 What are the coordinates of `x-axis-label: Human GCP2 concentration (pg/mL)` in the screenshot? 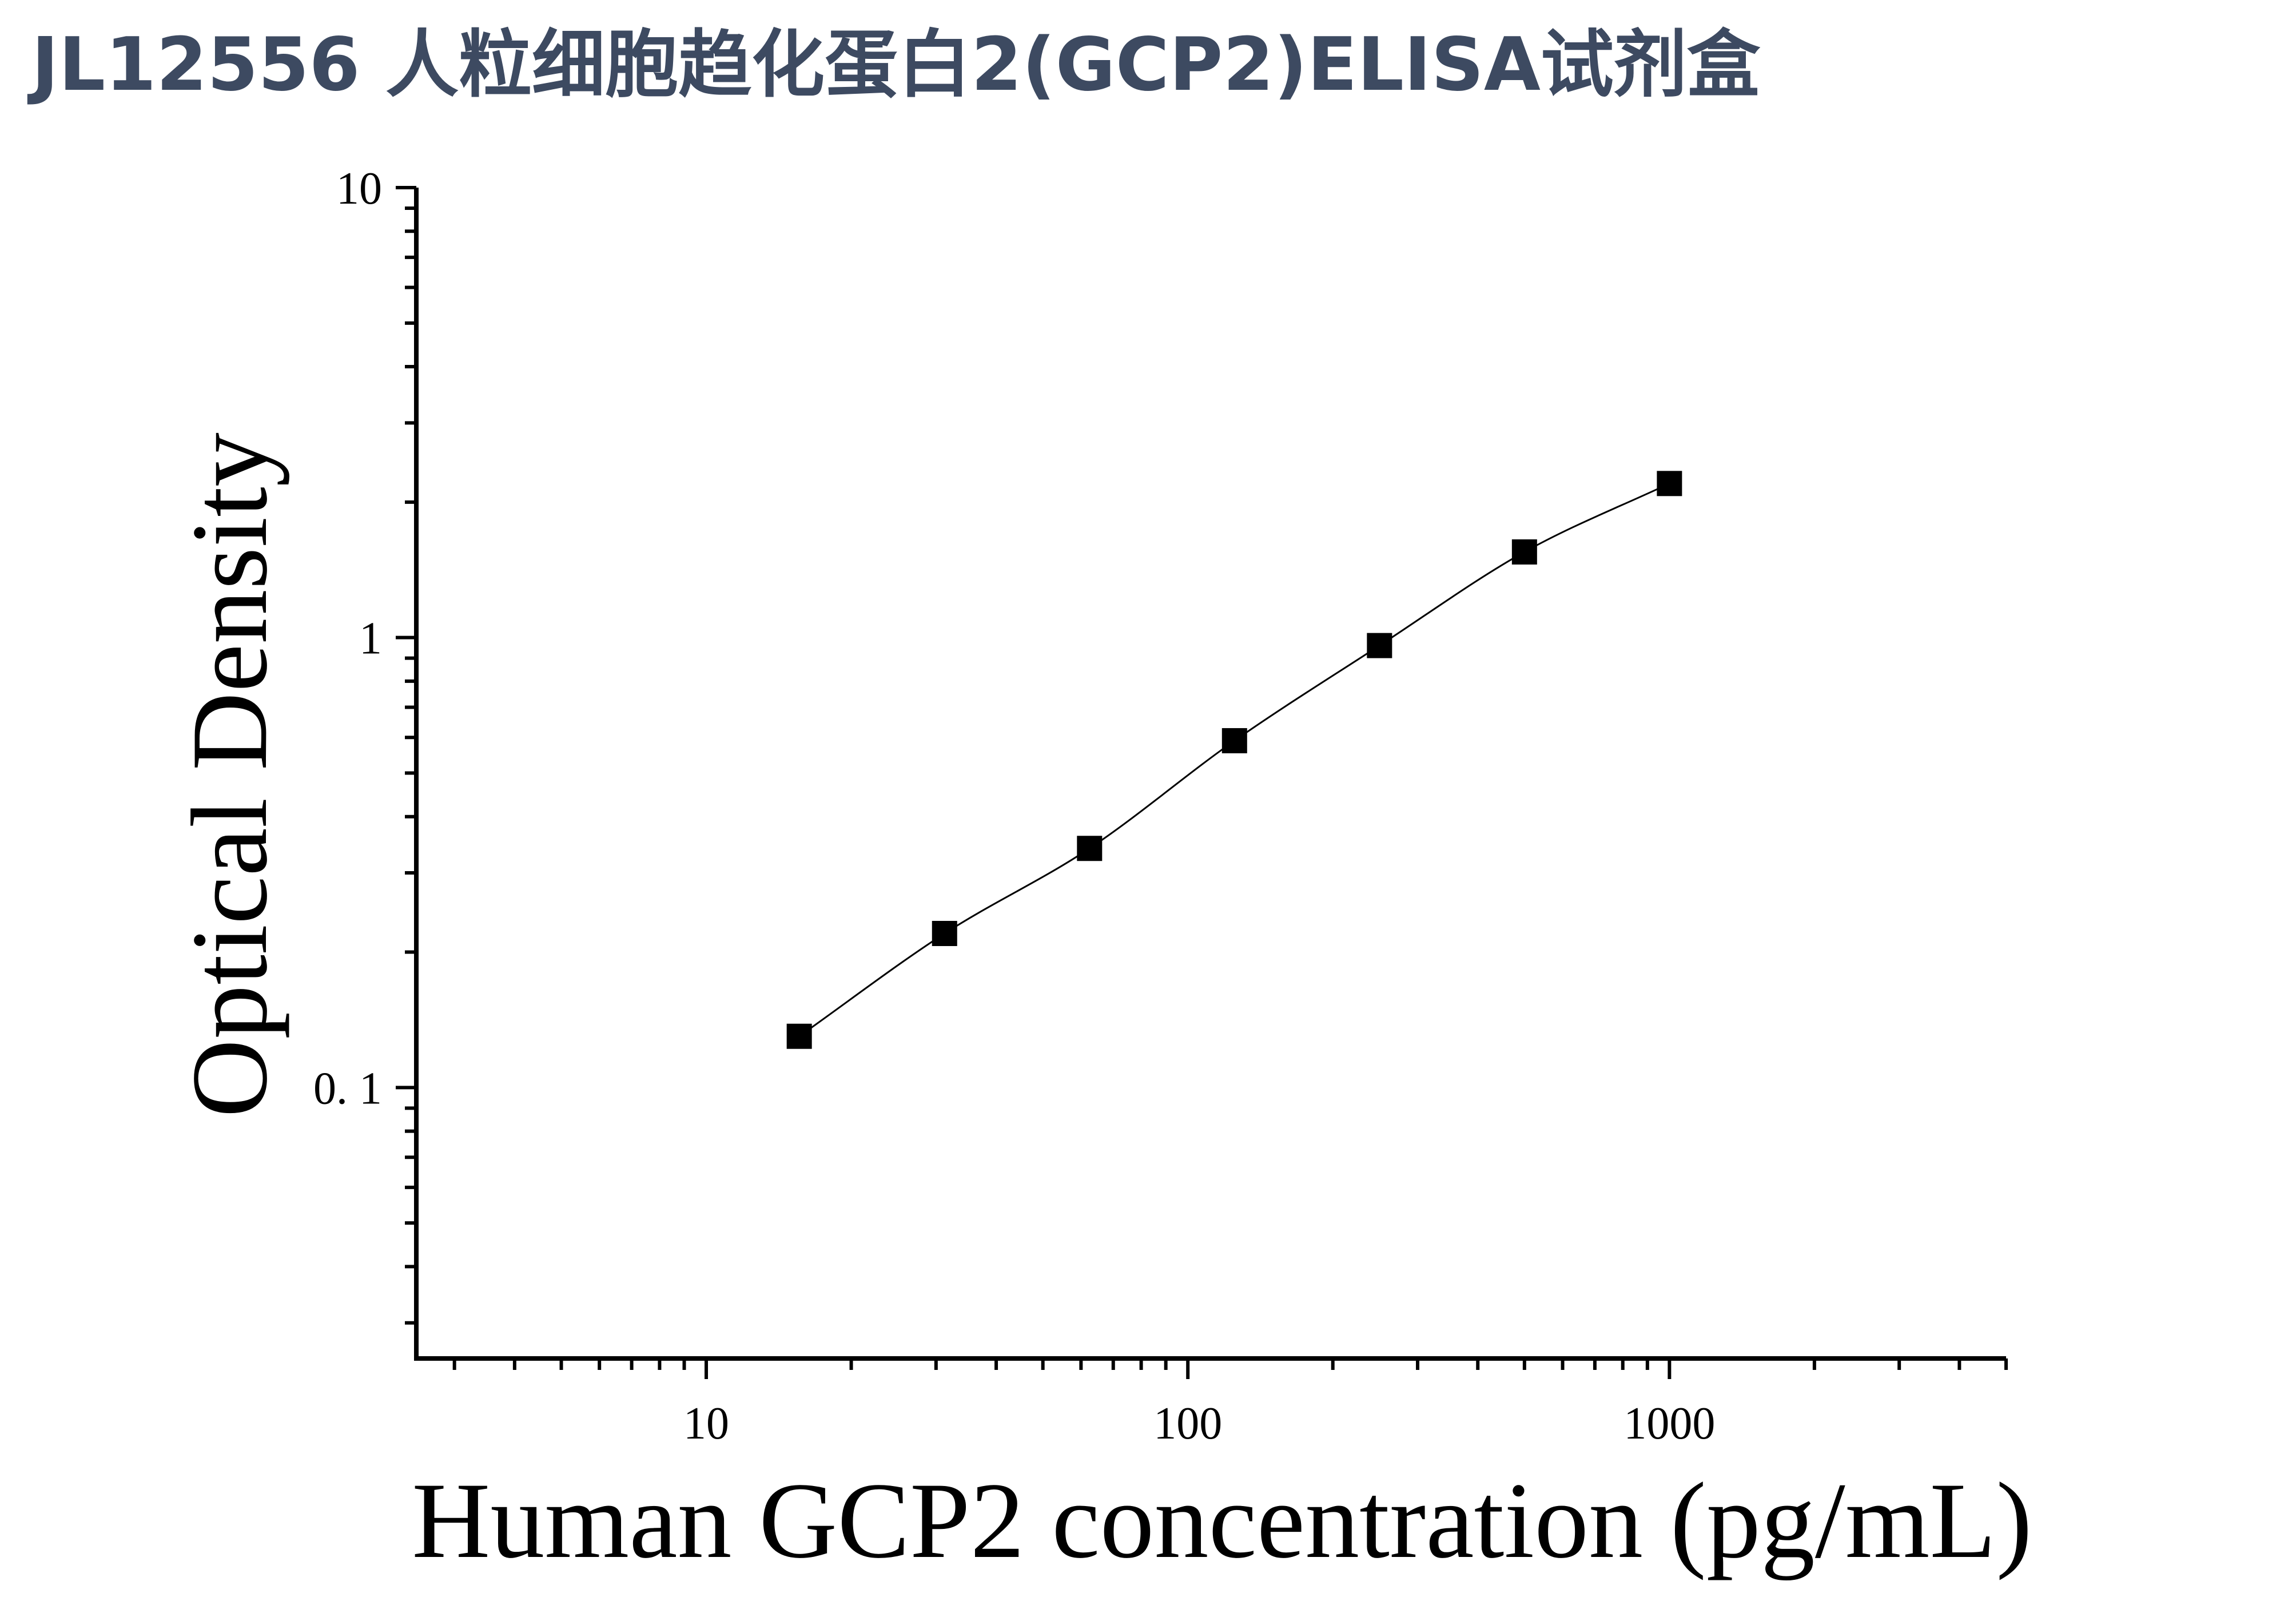 It's located at (1222, 1521).